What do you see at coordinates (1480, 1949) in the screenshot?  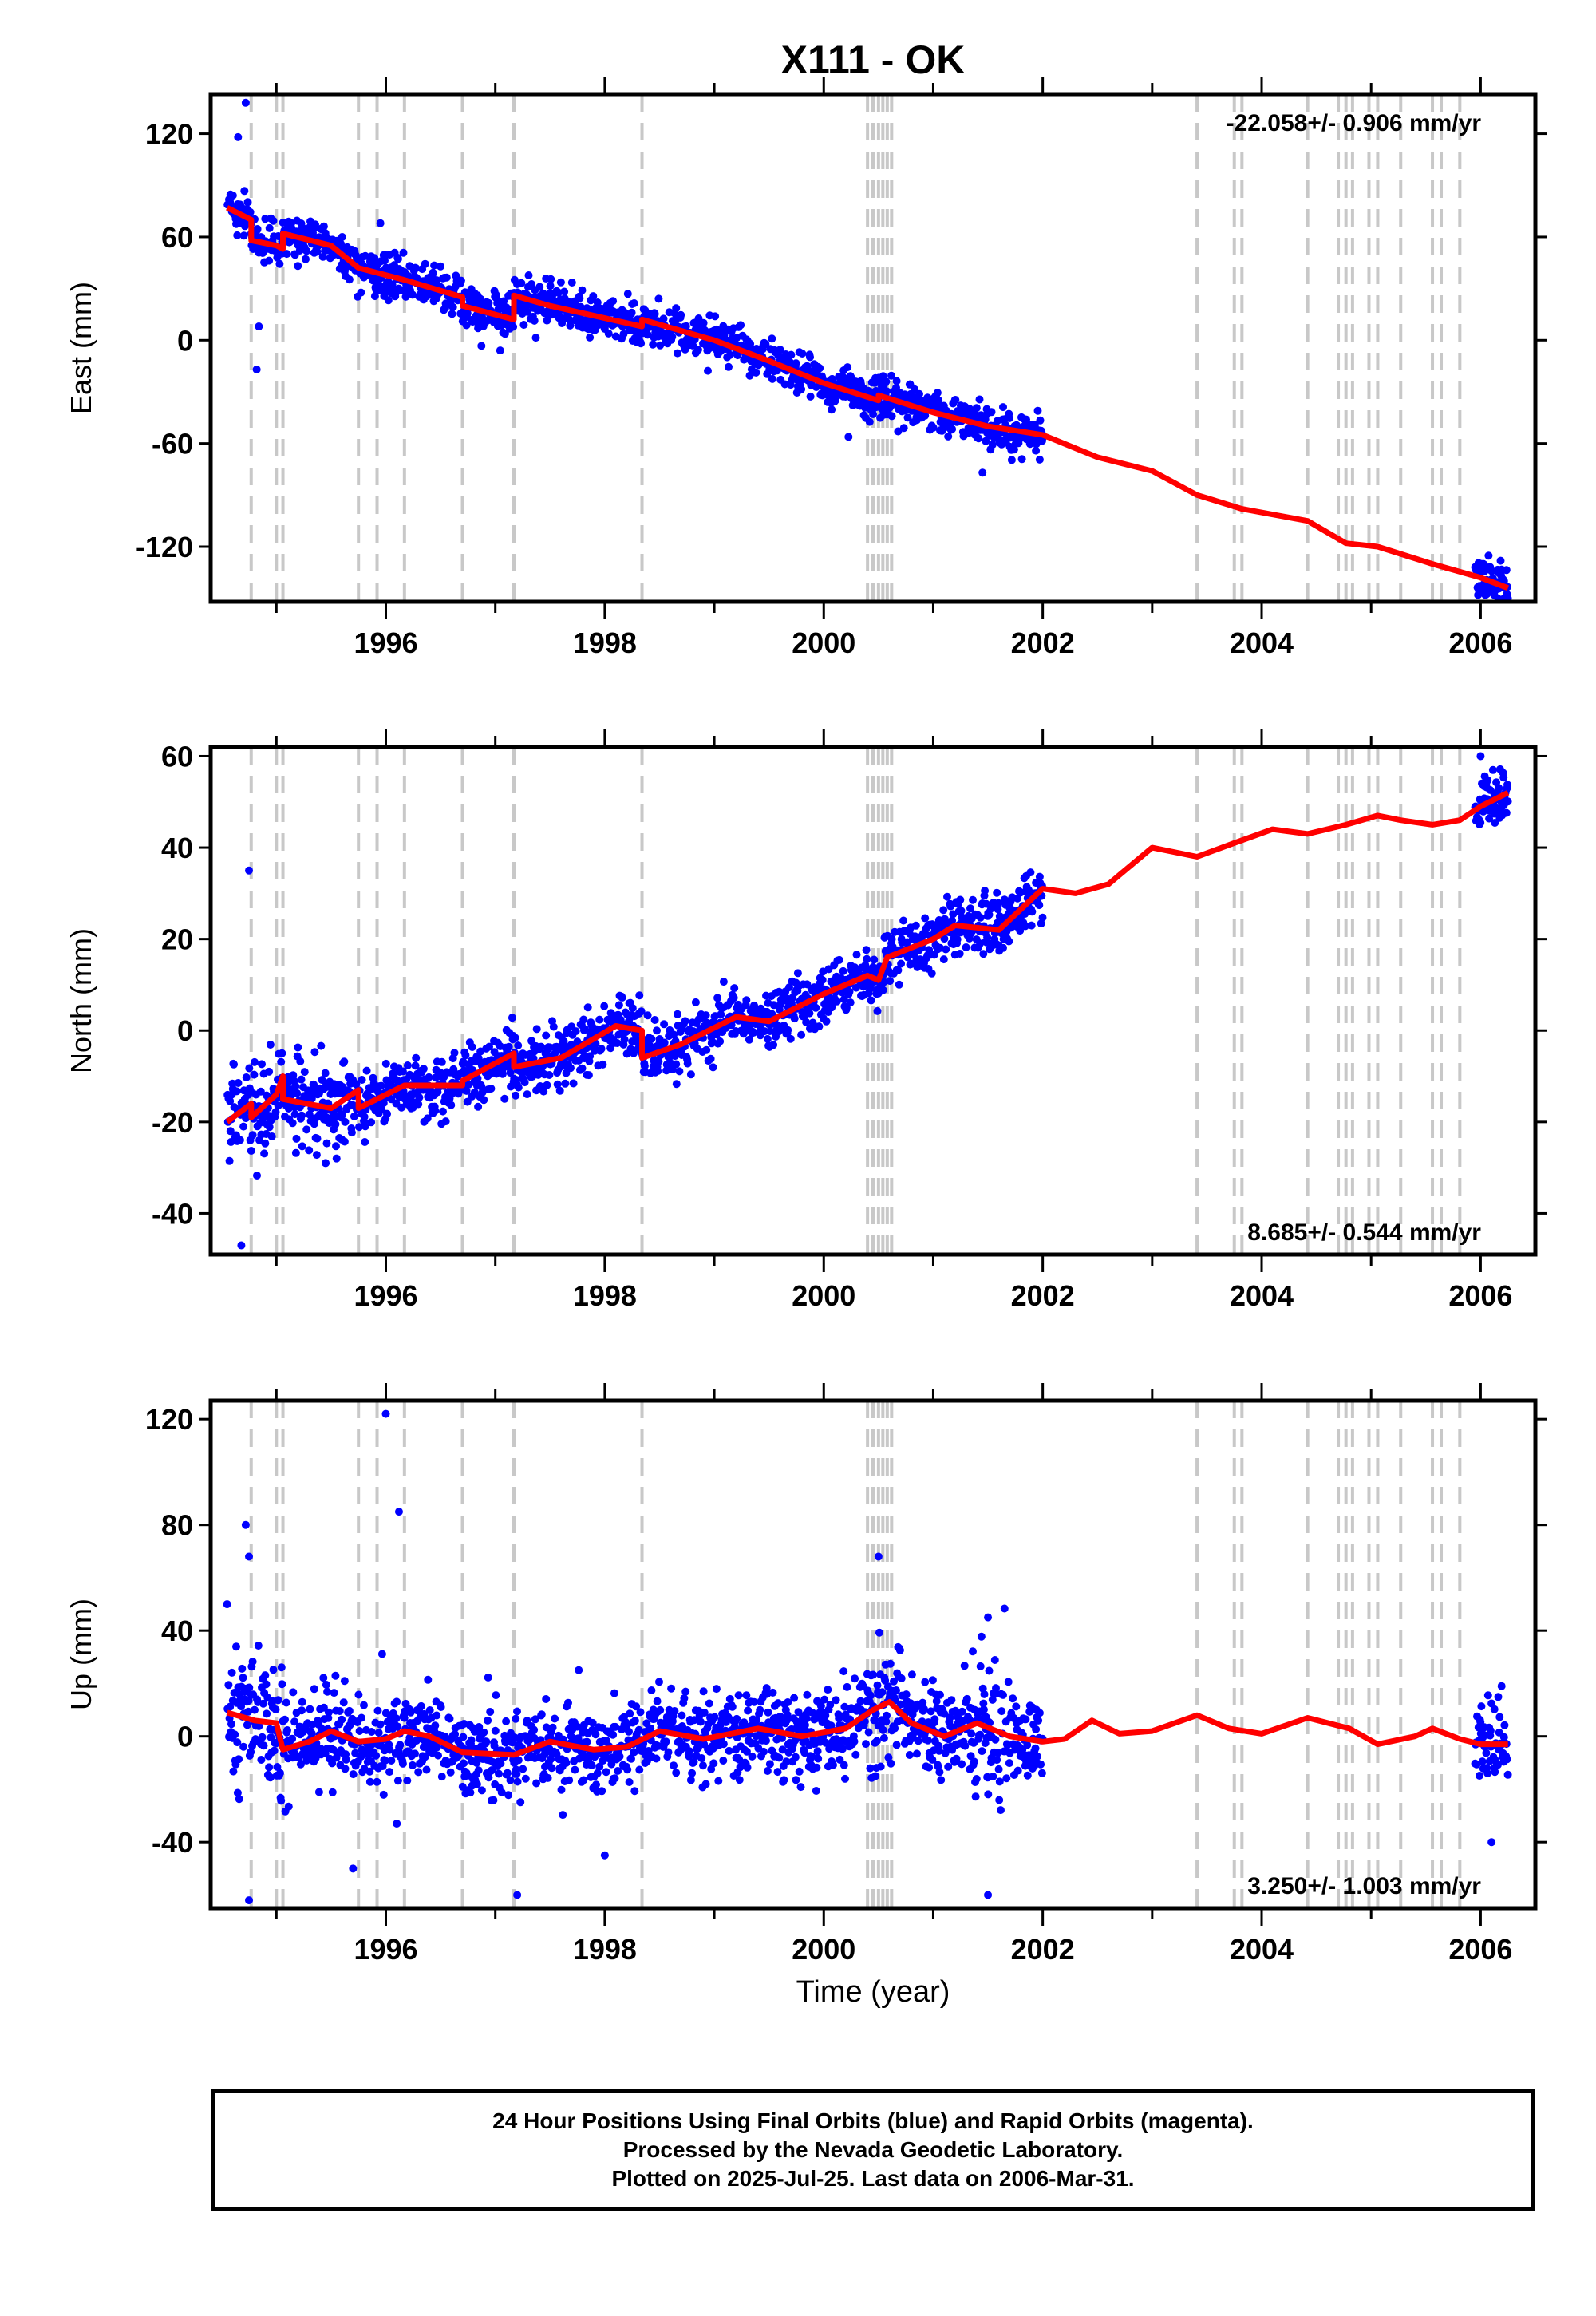 I see `x-tick-label: 2006` at bounding box center [1480, 1949].